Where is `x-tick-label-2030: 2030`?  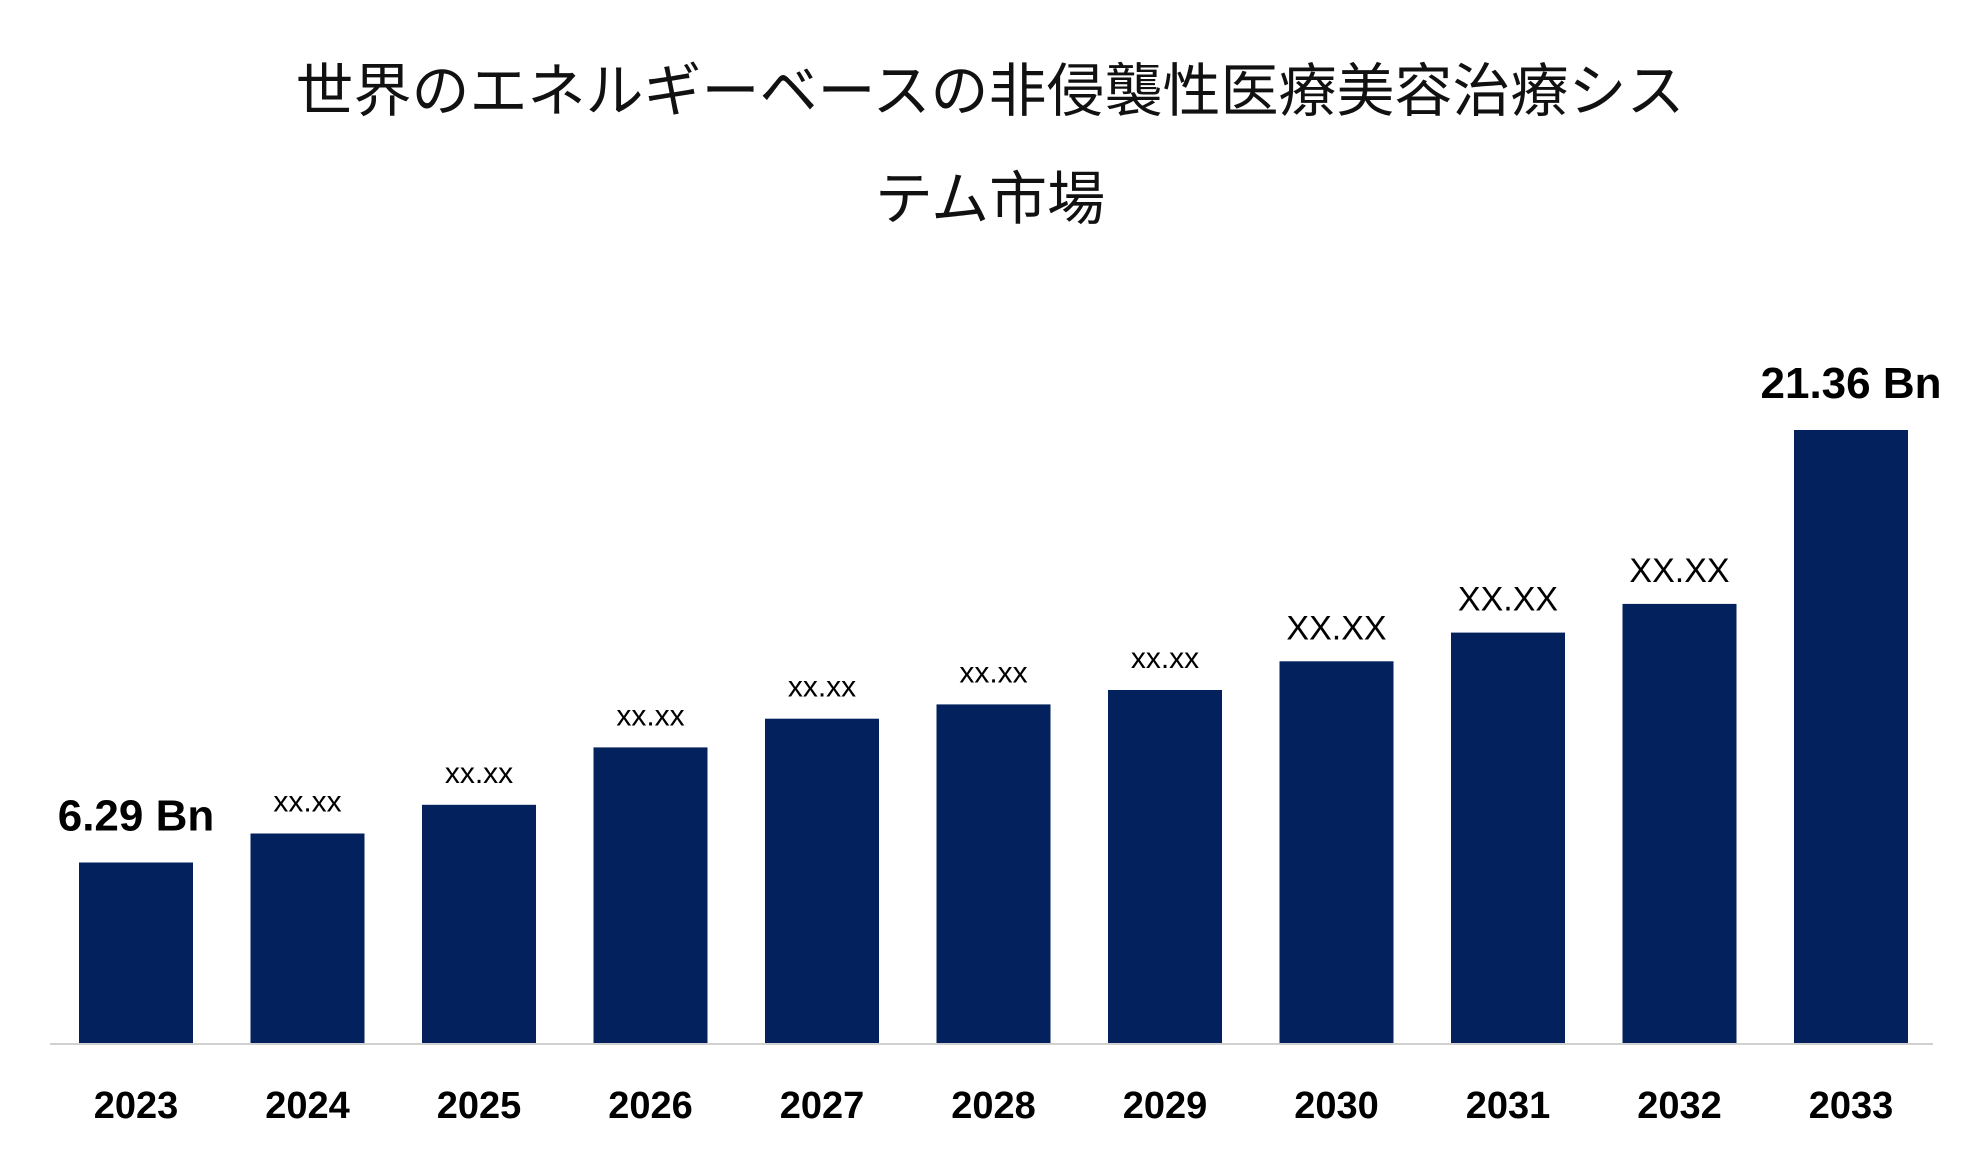 x-tick-label-2030: 2030 is located at coordinates (1336, 1106).